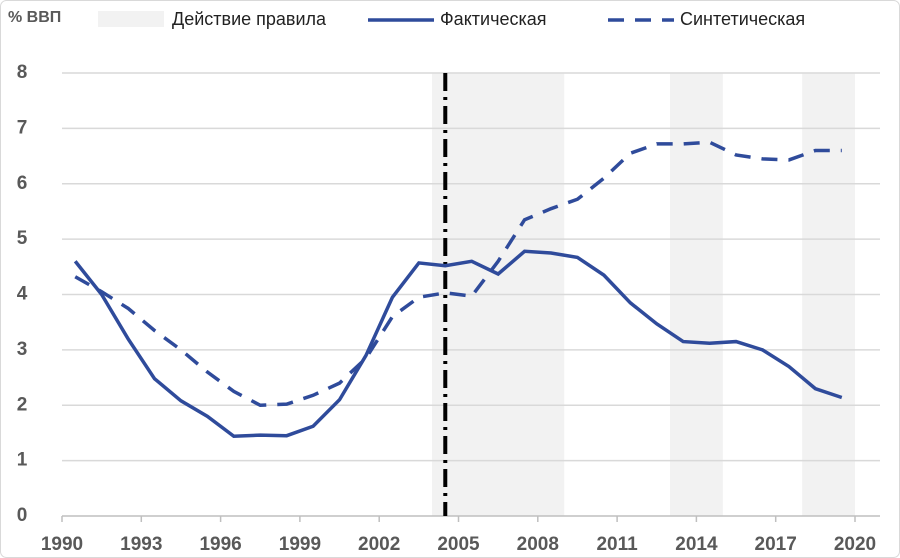 This screenshot has width=900, height=558. What do you see at coordinates (22, 294) in the screenshot?
I see `y-tick-label: 4` at bounding box center [22, 294].